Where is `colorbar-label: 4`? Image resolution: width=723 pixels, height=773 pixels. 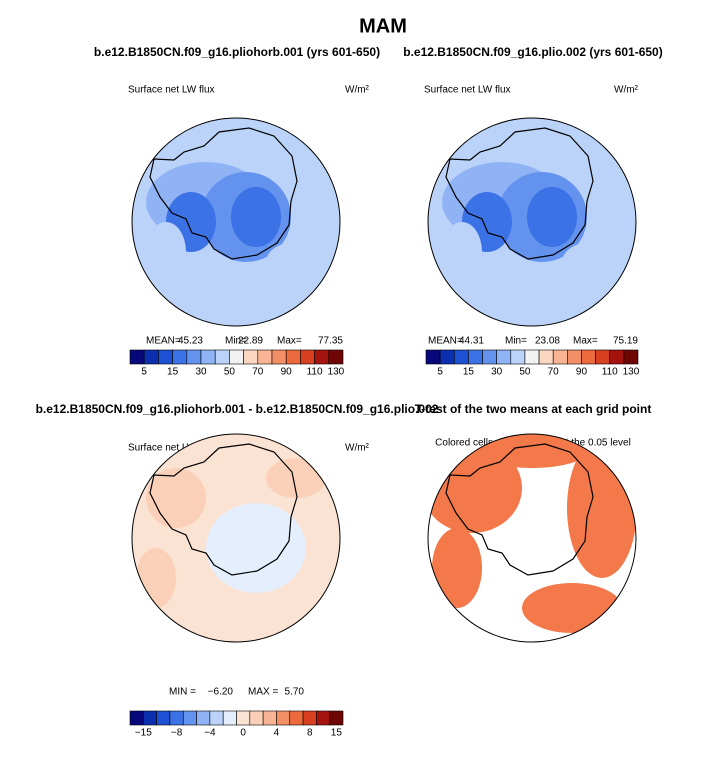
colorbar-label: 4 is located at coordinates (277, 733).